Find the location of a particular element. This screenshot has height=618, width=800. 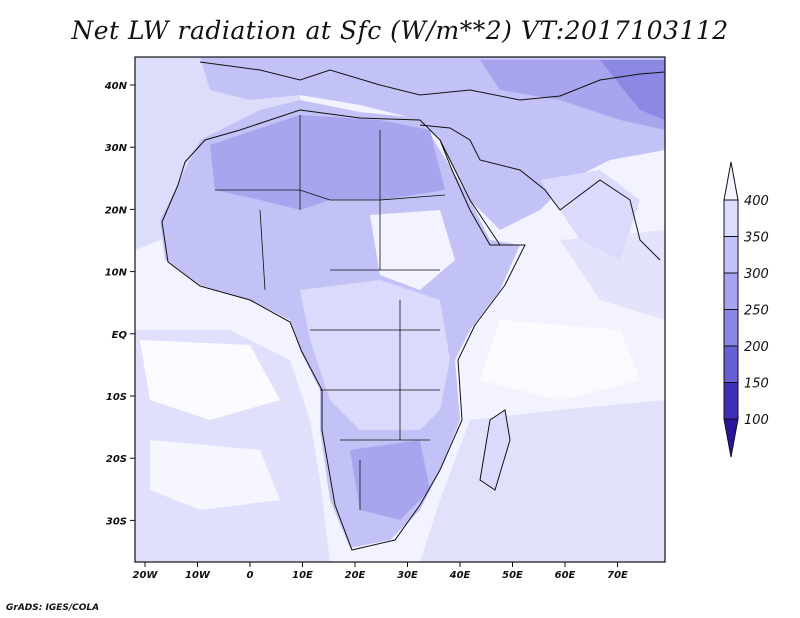

lat-tick-label: 20N is located at coordinates (116, 210).